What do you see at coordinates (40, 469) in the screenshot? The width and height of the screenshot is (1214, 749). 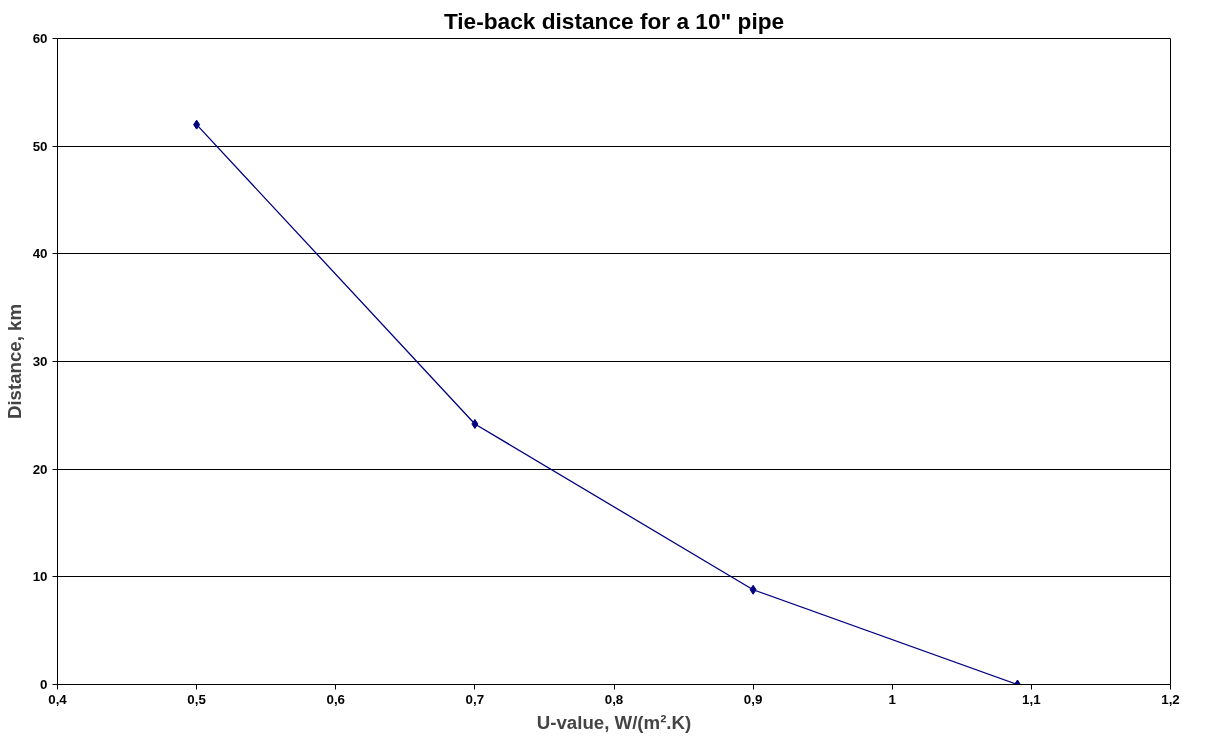 I see `y-tick-label: 20` at bounding box center [40, 469].